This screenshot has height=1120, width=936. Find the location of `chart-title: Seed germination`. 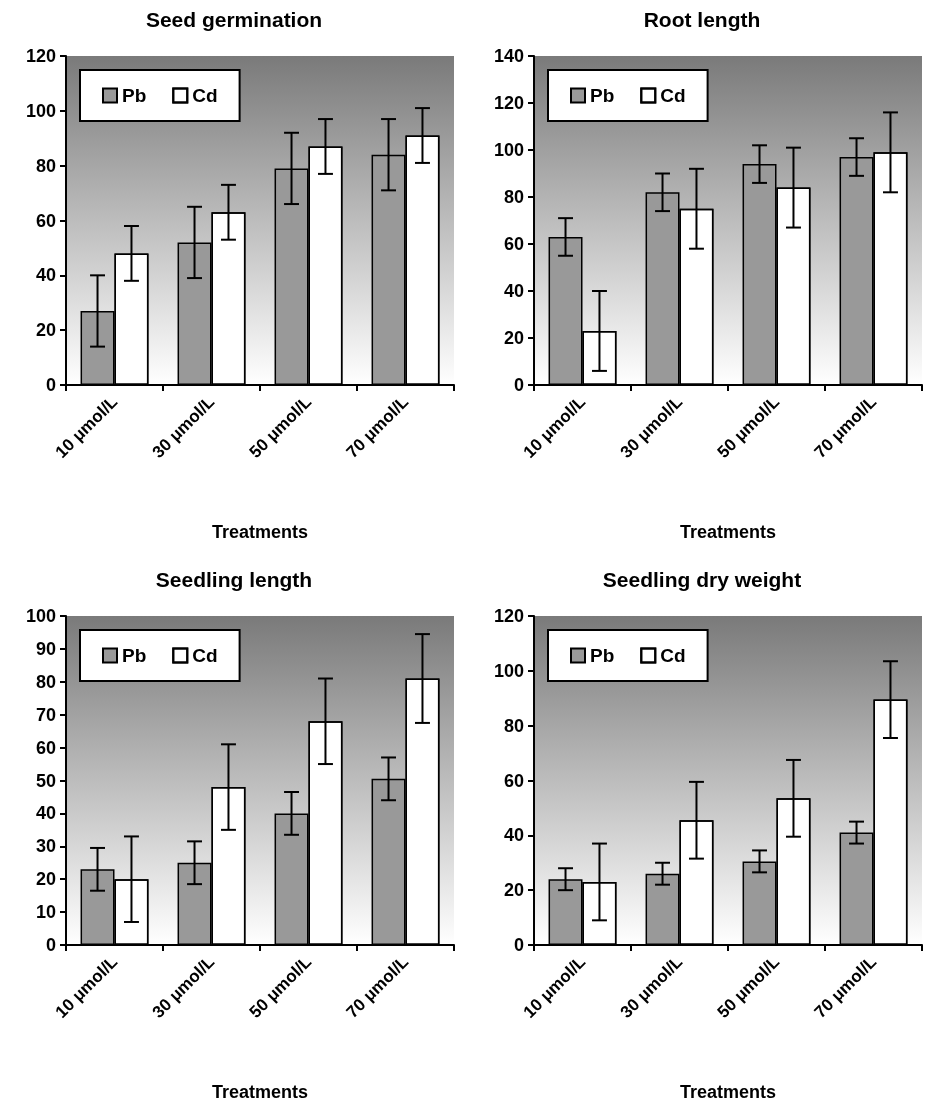

chart-title: Seed germination is located at coordinates (234, 19).